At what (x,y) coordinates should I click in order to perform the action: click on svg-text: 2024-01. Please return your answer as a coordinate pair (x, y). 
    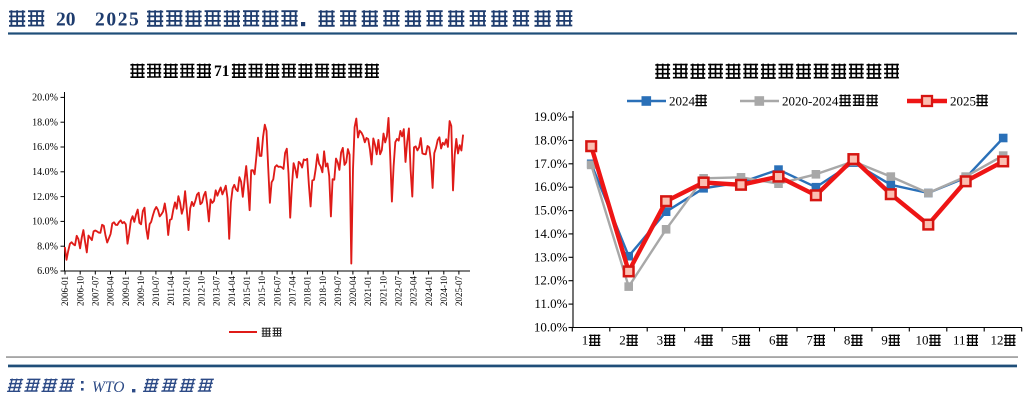
    Looking at the image, I should click on (429, 291).